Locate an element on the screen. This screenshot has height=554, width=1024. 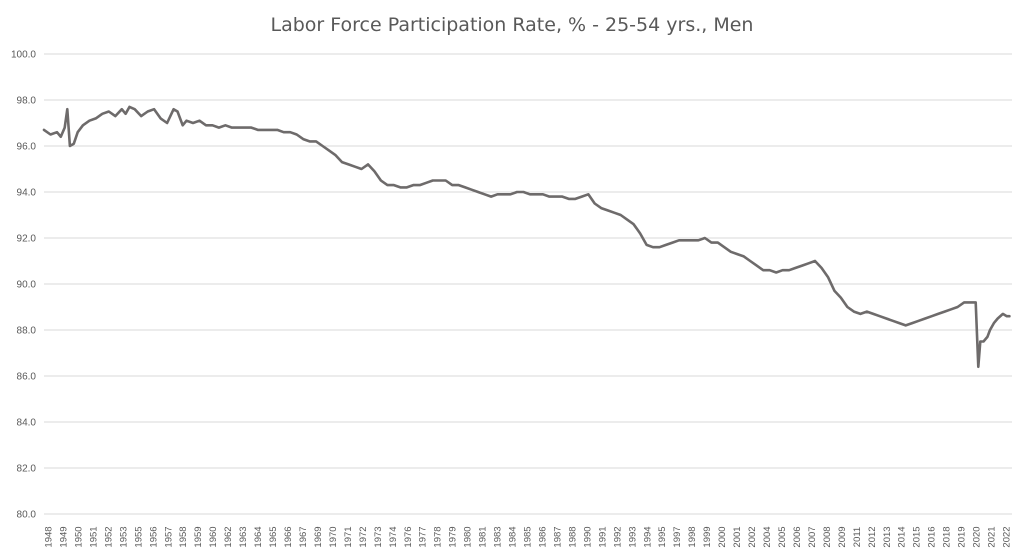
x-tick-label: 2006 is located at coordinates (797, 536).